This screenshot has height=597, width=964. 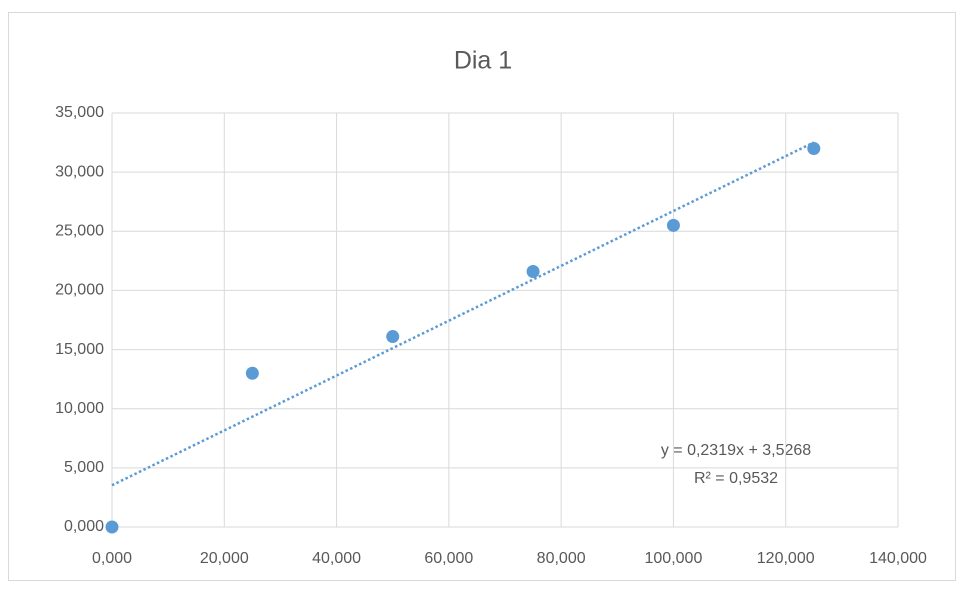 I want to click on x-tick-label: 20,000, so click(x=224, y=558).